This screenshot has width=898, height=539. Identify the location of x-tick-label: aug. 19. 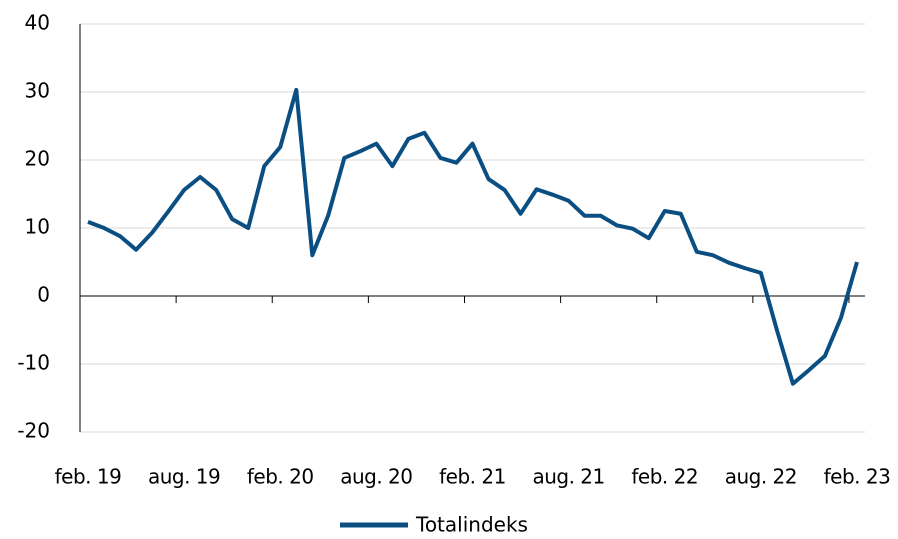
(184, 477).